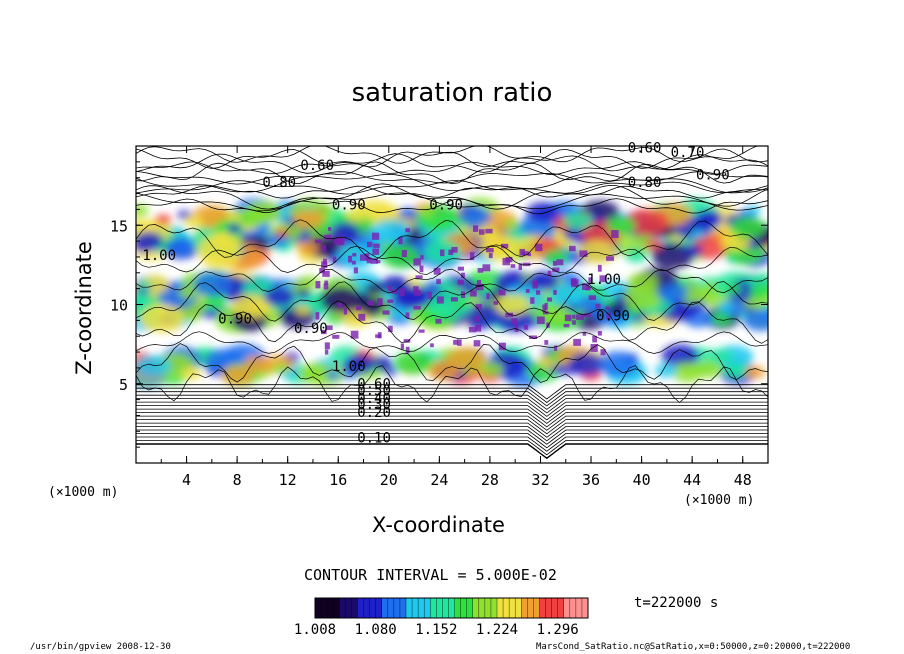 The height and width of the screenshot is (654, 904). Describe the element at coordinates (100, 647) in the screenshot. I see `footer-left: /usr/bin/gpview 2008-12-30` at that location.